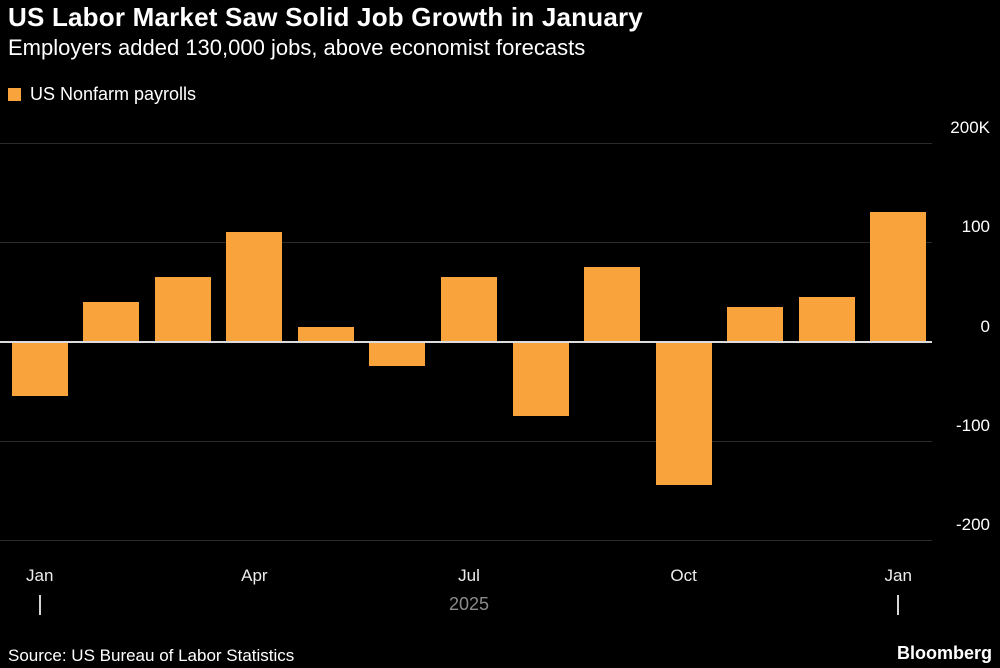  What do you see at coordinates (469, 309) in the screenshot?
I see `bar-jul` at bounding box center [469, 309].